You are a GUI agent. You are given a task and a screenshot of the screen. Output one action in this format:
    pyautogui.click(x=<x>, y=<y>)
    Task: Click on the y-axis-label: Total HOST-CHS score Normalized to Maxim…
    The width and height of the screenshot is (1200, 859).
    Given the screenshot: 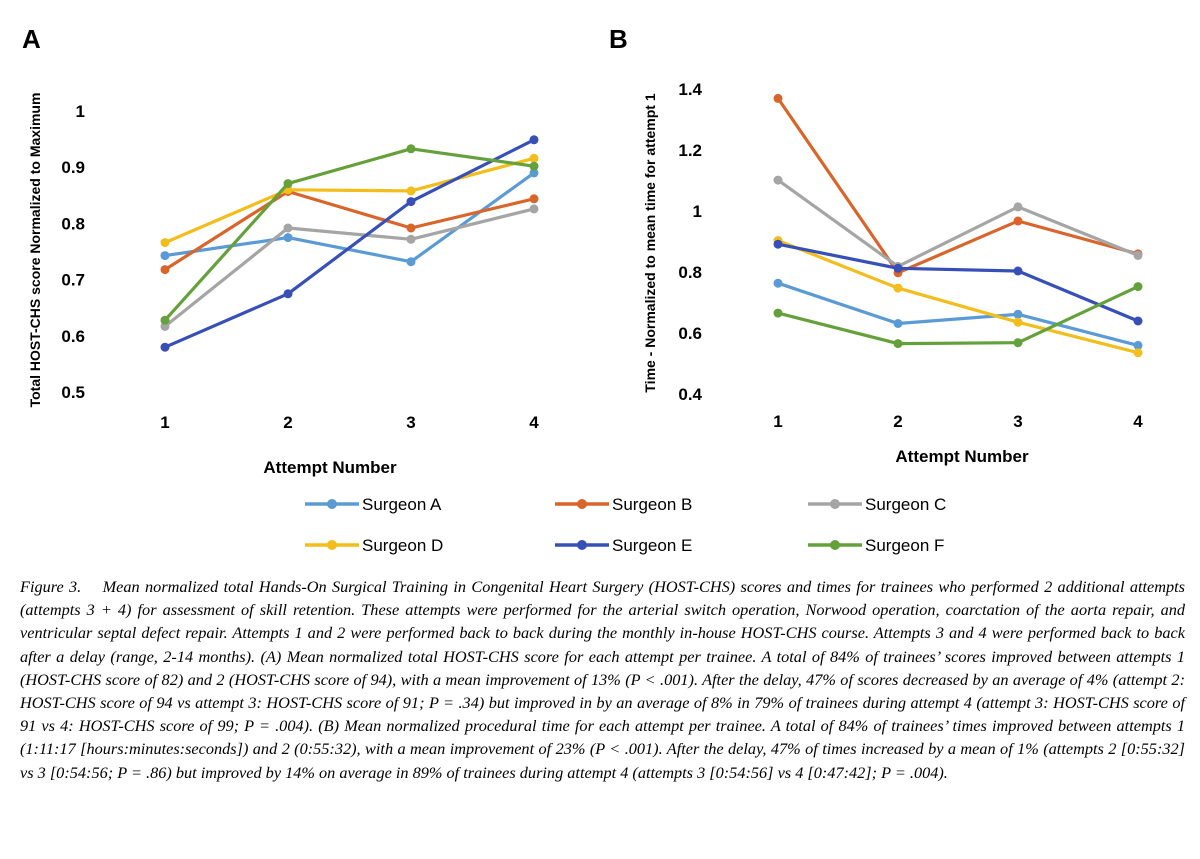 What is the action you would take?
    pyautogui.click(x=35, y=250)
    